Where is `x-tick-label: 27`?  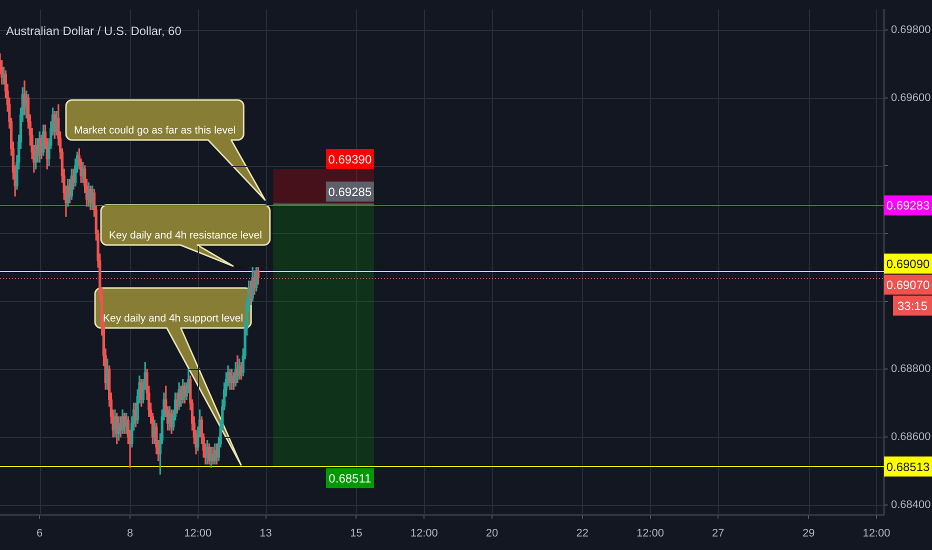
x-tick-label: 27 is located at coordinates (718, 534).